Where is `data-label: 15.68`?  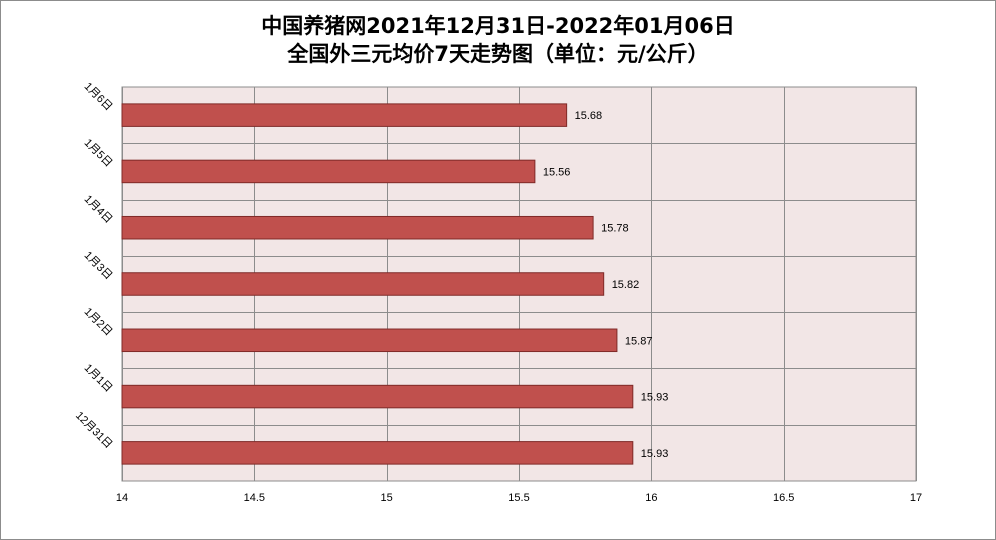
data-label: 15.68 is located at coordinates (589, 116).